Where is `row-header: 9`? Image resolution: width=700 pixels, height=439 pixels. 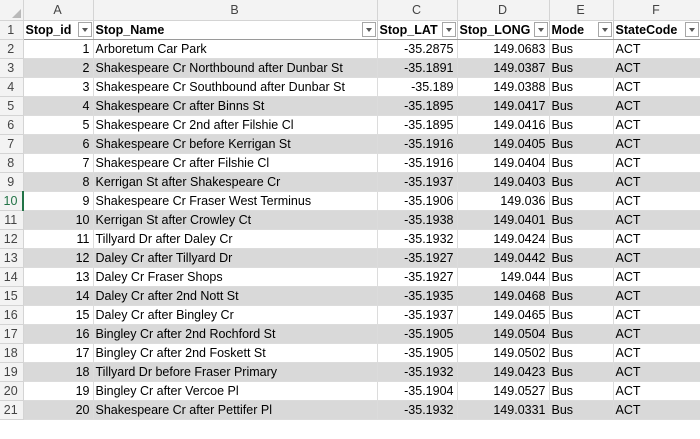 row-header: 9 is located at coordinates (12, 182).